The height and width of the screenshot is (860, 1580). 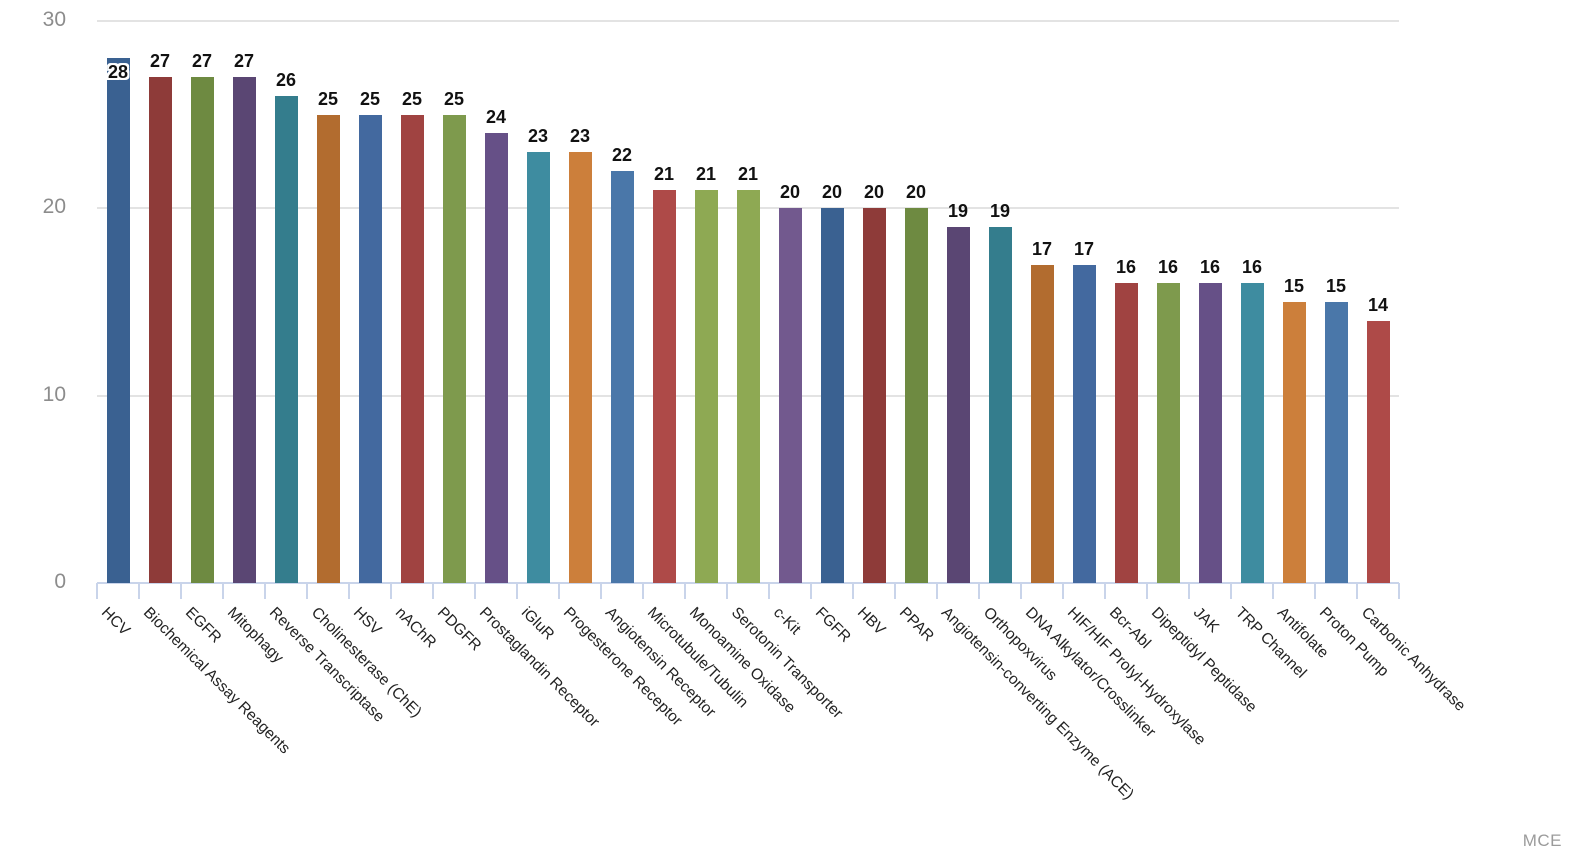 What do you see at coordinates (1037, 704) in the screenshot?
I see `category-label: Angiotensin-converting Enzyme (ACE)` at bounding box center [1037, 704].